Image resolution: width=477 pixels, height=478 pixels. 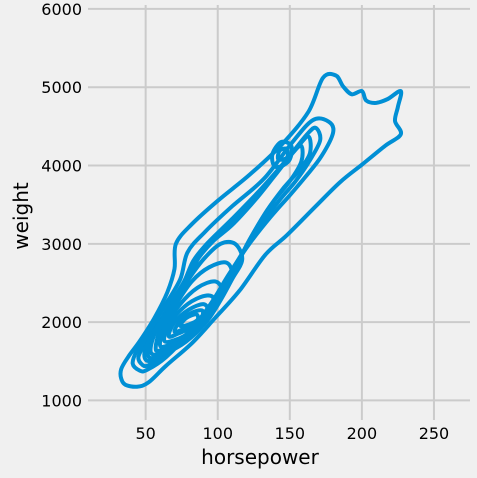 I want to click on y-tick-label: 5000, so click(x=61, y=87).